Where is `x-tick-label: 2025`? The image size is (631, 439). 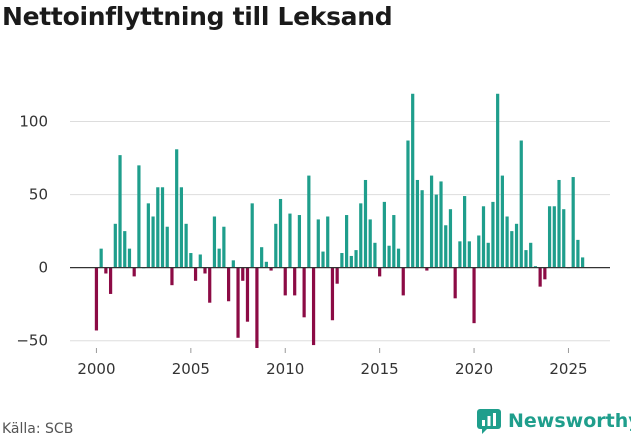
x-tick-label: 2025 is located at coordinates (568, 369).